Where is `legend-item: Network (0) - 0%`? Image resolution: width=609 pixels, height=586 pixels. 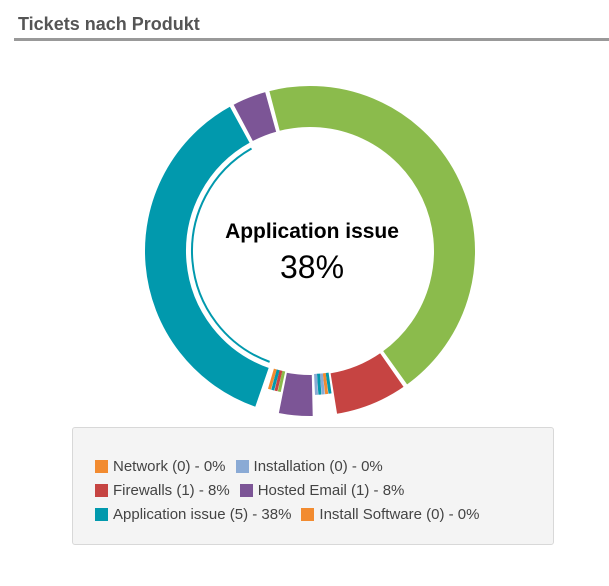
legend-item: Network (0) - 0% is located at coordinates (160, 466).